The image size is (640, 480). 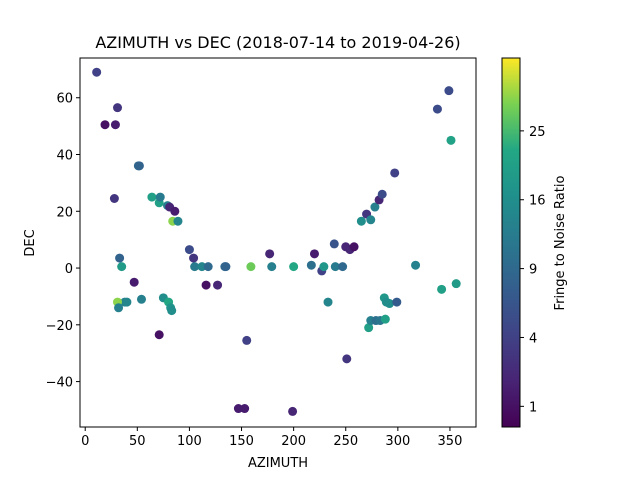 I want to click on colorbar-tick-label: 1, so click(x=533, y=407).